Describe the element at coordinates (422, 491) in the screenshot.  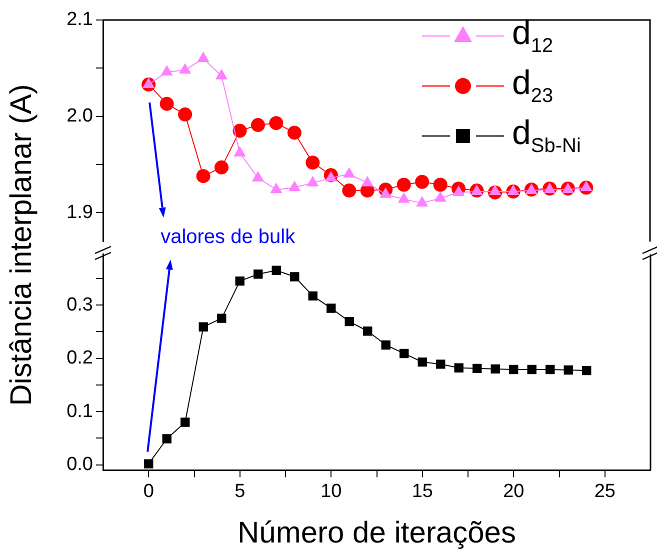
I see `x-tick-label: 15` at that location.